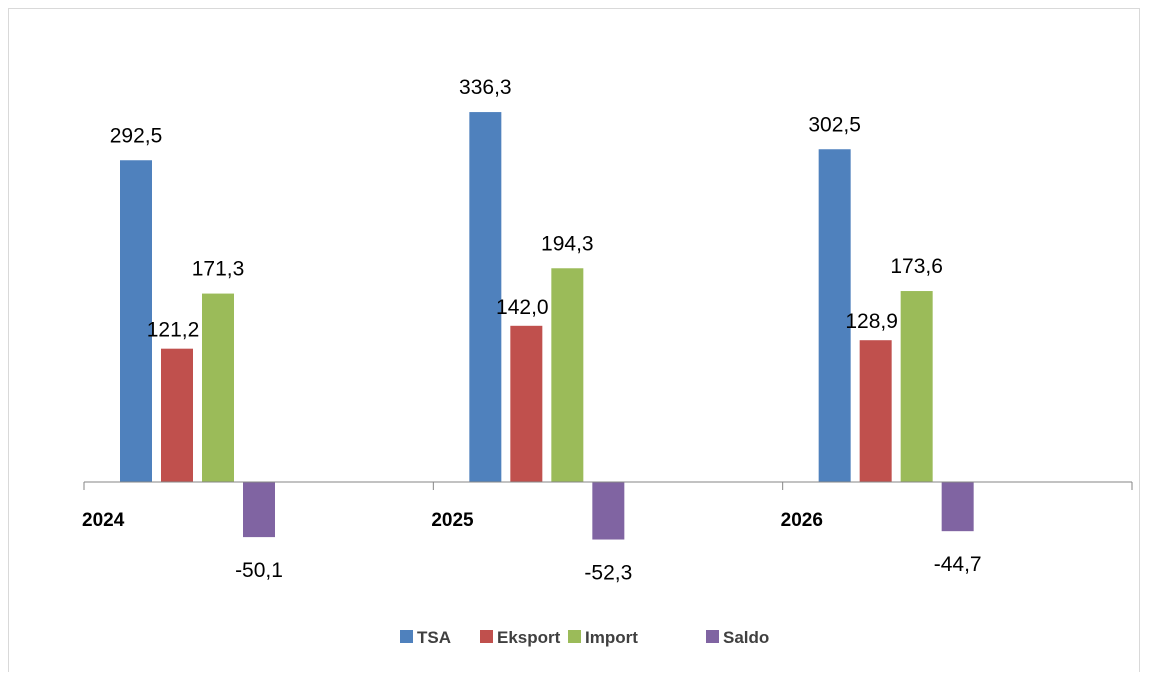  I want to click on x-axis, so click(608, 485).